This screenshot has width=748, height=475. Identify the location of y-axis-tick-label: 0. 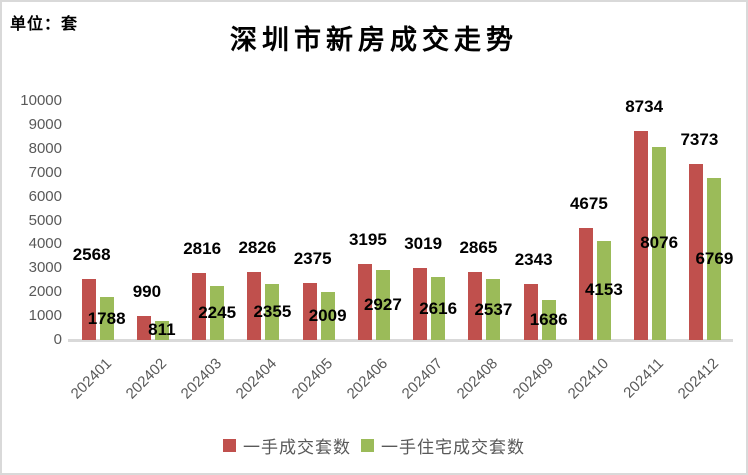
(57, 339).